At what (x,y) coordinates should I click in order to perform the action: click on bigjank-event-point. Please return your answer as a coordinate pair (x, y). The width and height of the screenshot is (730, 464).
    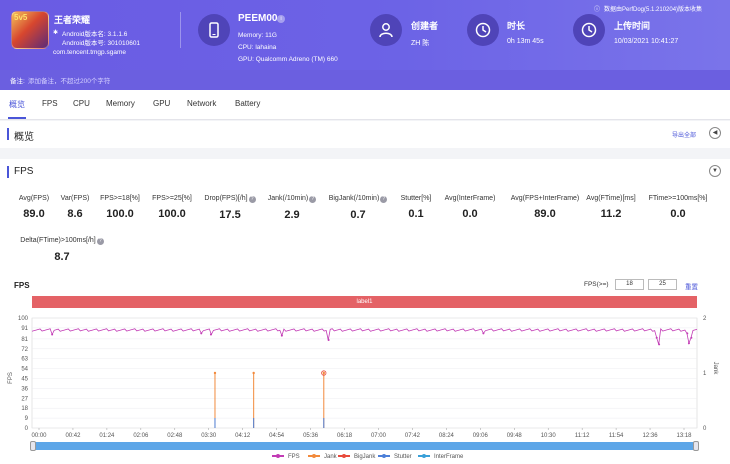
    Looking at the image, I should click on (324, 373).